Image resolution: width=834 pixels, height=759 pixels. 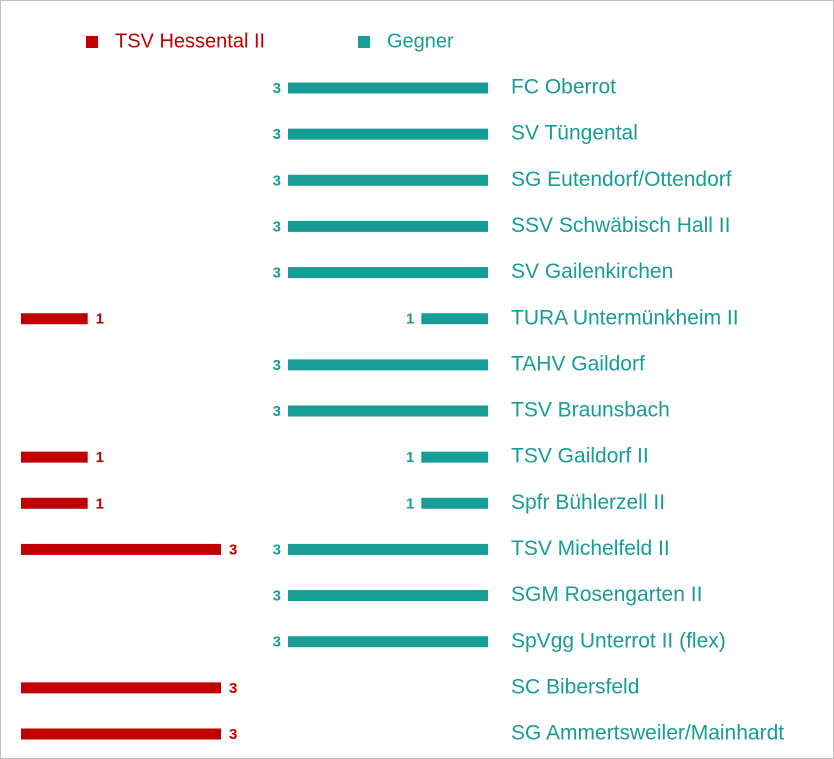 I want to click on category-label: TURA Untermünkheim II, so click(x=625, y=317).